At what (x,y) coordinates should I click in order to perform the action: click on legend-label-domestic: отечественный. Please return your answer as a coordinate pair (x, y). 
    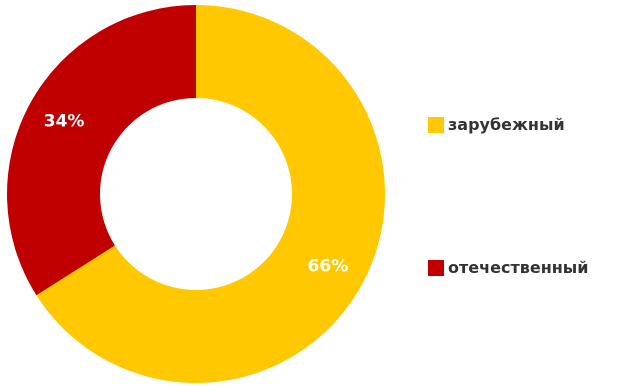
    Looking at the image, I should click on (518, 267).